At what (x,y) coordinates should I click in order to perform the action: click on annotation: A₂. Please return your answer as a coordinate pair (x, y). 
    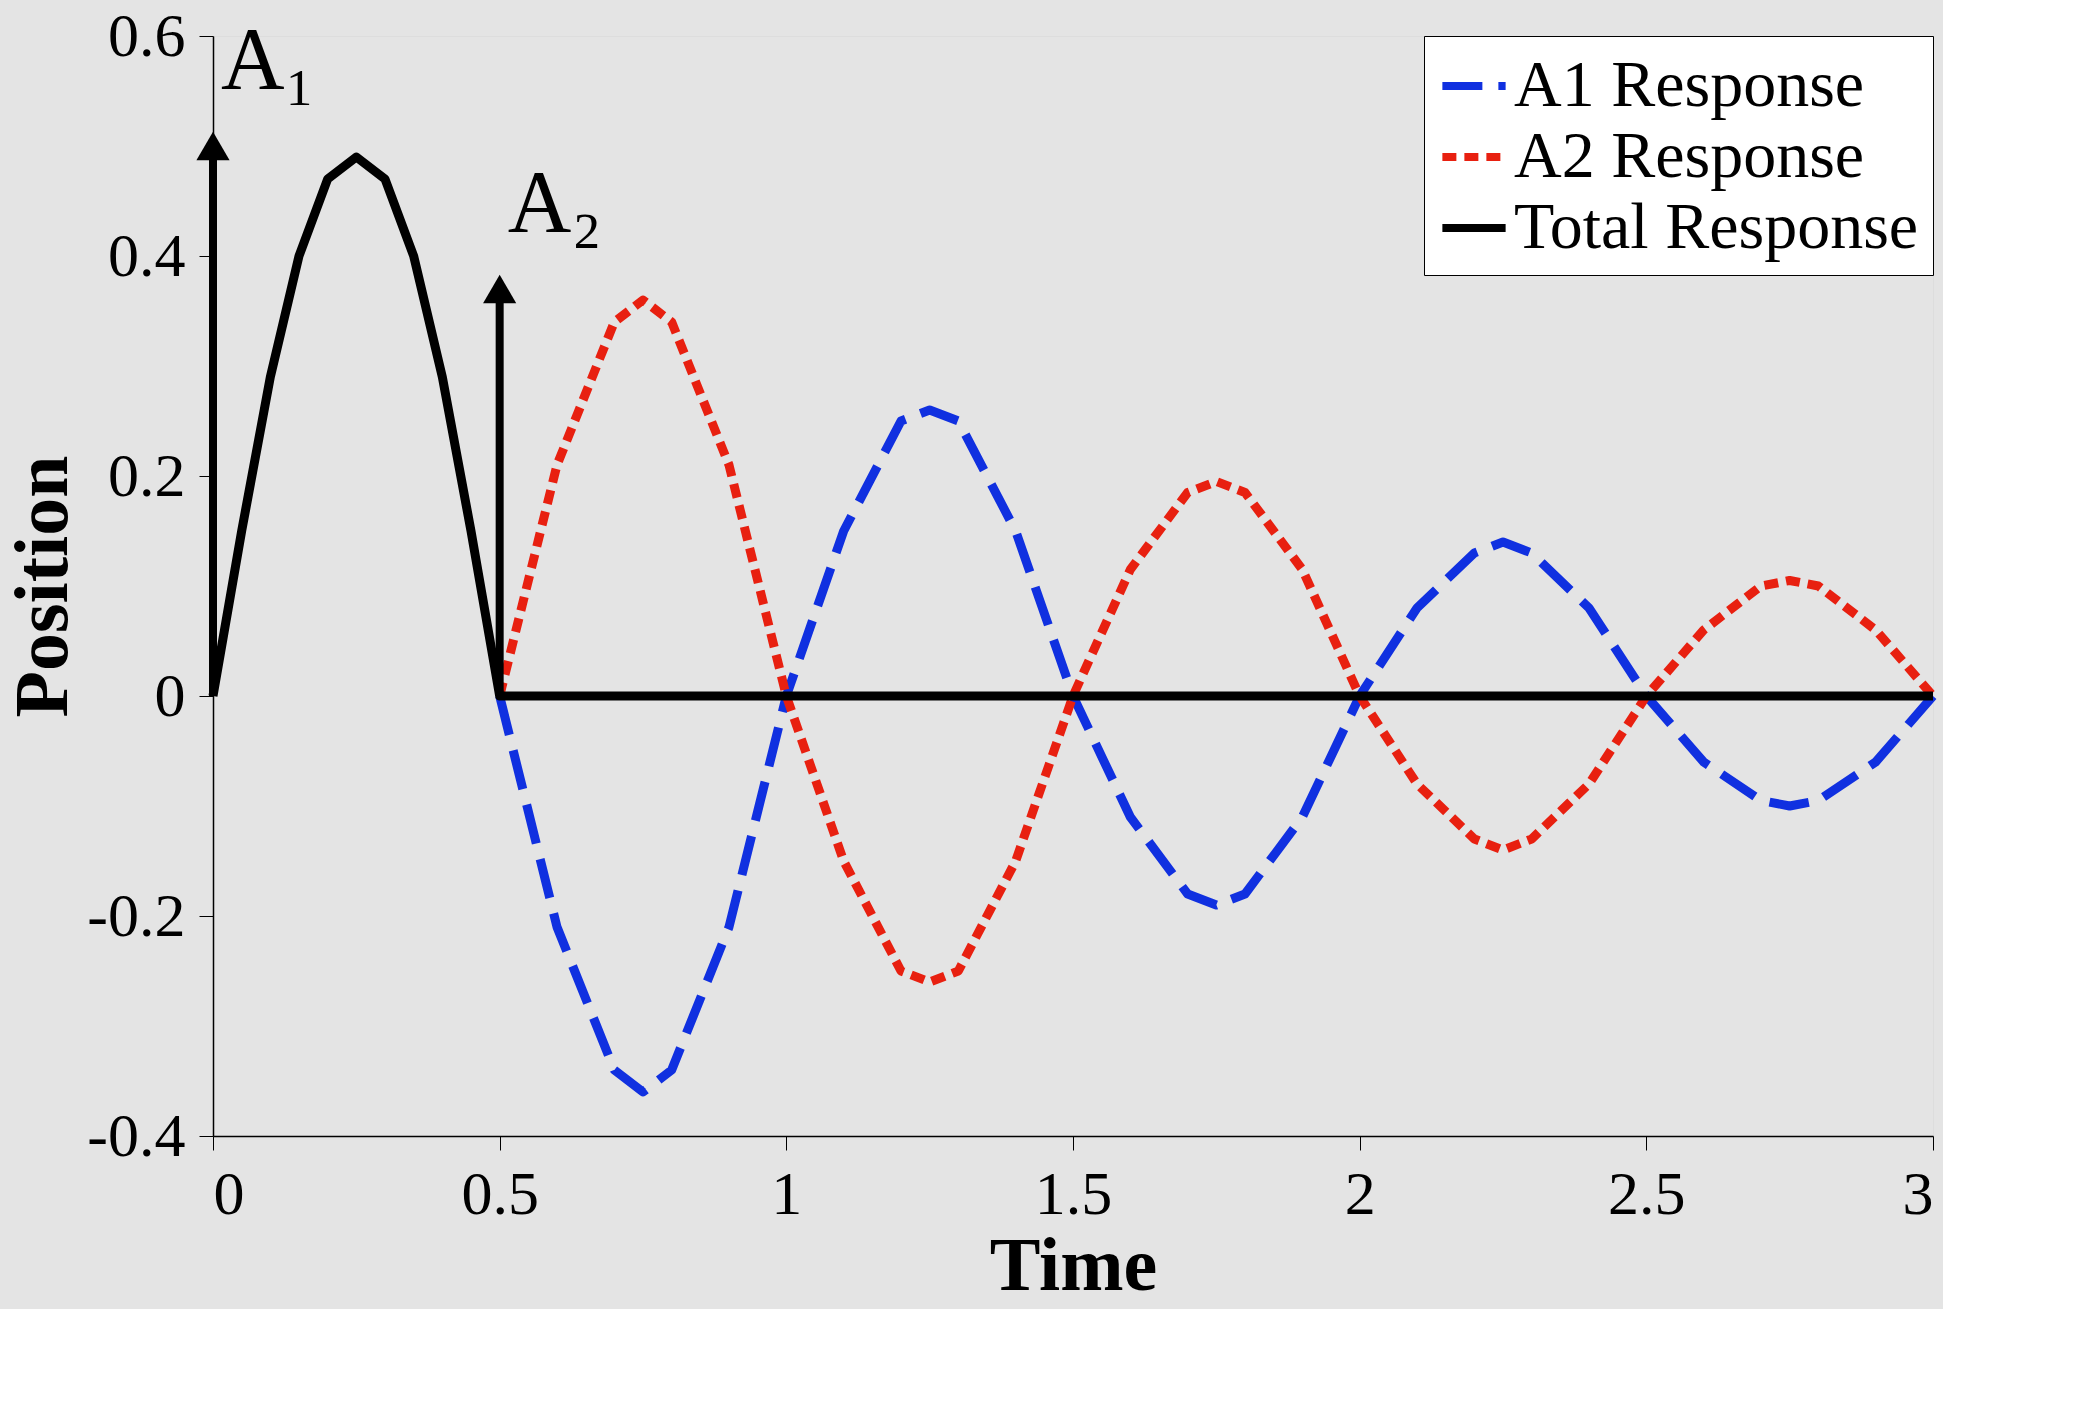
    Looking at the image, I should click on (554, 201).